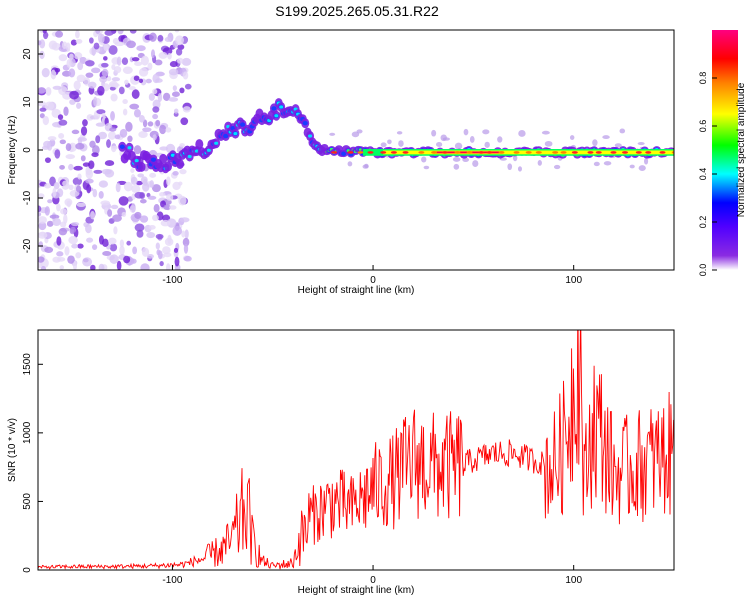 Image resolution: width=750 pixels, height=605 pixels. Describe the element at coordinates (12, 150) in the screenshot. I see `spectrogram-ylabel: Frequency (Hz)` at that location.